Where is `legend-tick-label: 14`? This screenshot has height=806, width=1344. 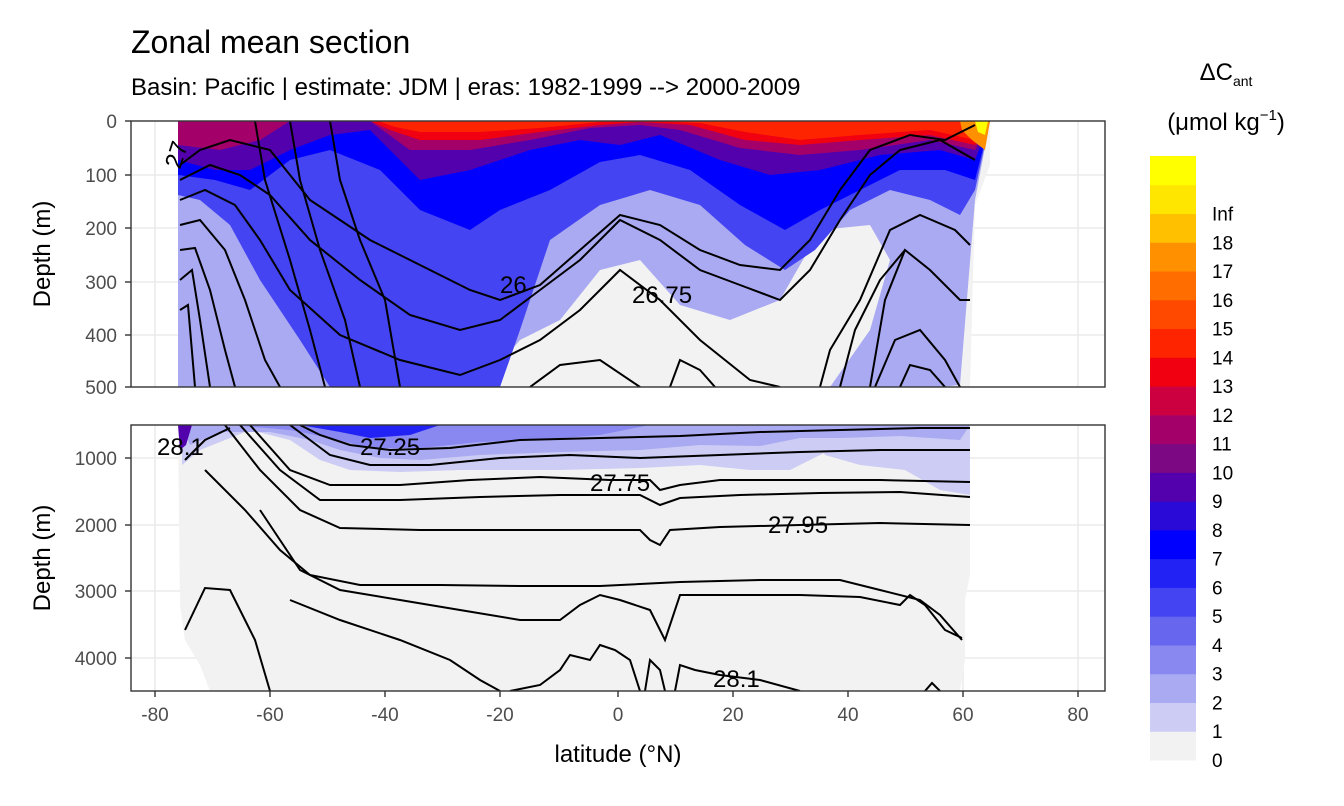
legend-tick-label: 14 is located at coordinates (1223, 358).